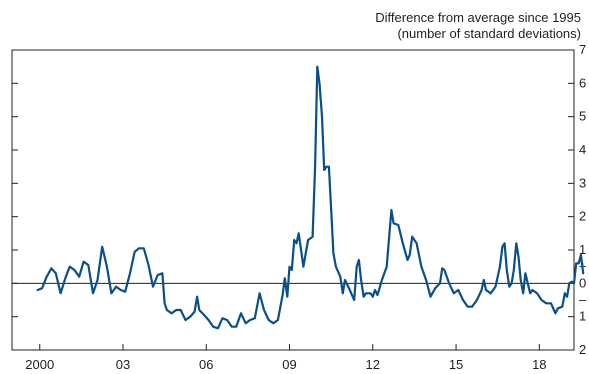 The width and height of the screenshot is (589, 374). What do you see at coordinates (289, 364) in the screenshot?
I see `x-tick-label: 09` at bounding box center [289, 364].